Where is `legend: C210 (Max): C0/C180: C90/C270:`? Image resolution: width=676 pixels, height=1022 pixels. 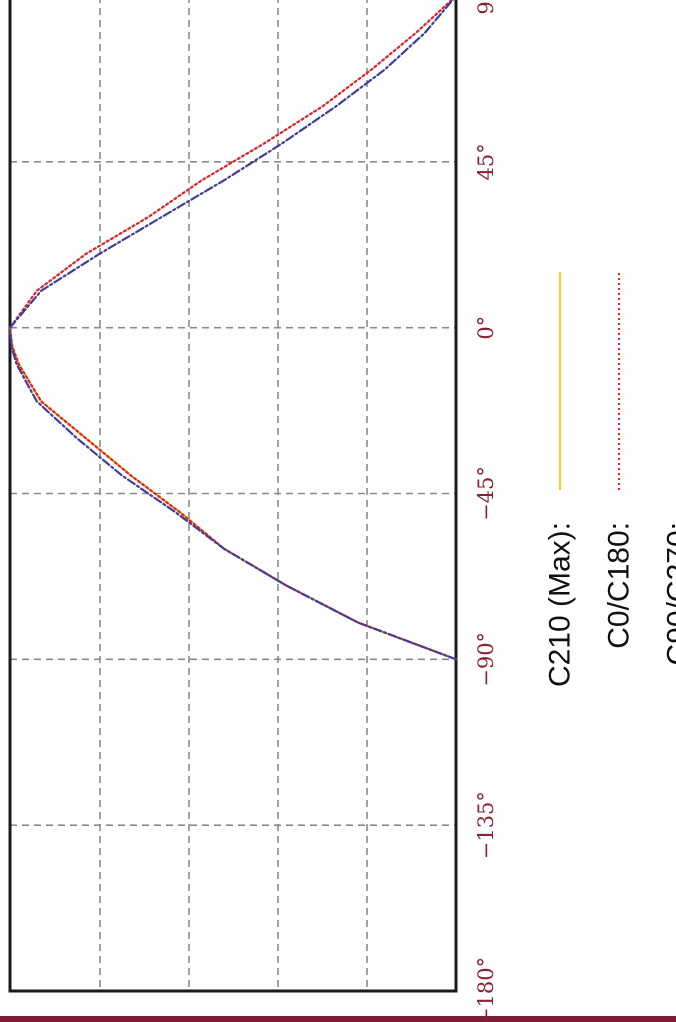
legend: C210 (Max): C0/C180: C90/C270: is located at coordinates (610, 479).